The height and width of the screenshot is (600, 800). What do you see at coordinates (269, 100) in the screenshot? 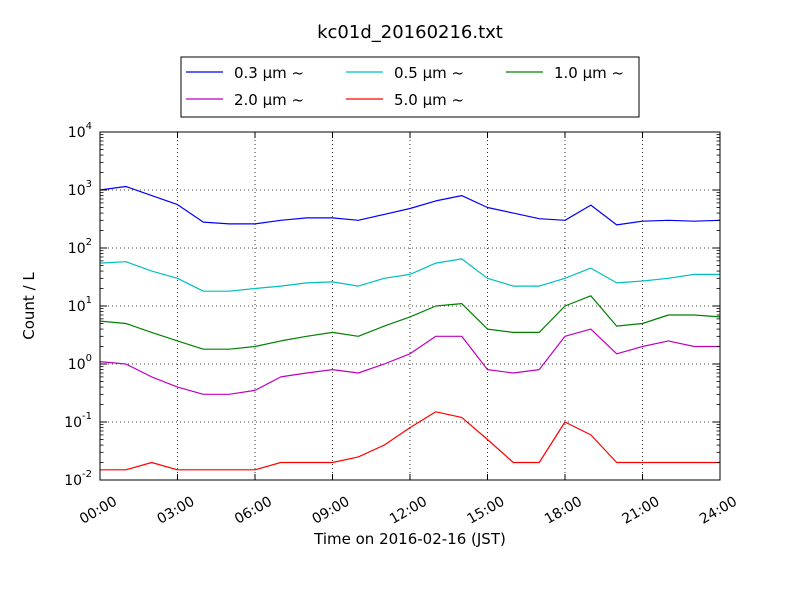
I see `legend-label: 2.0 μm ~` at bounding box center [269, 100].